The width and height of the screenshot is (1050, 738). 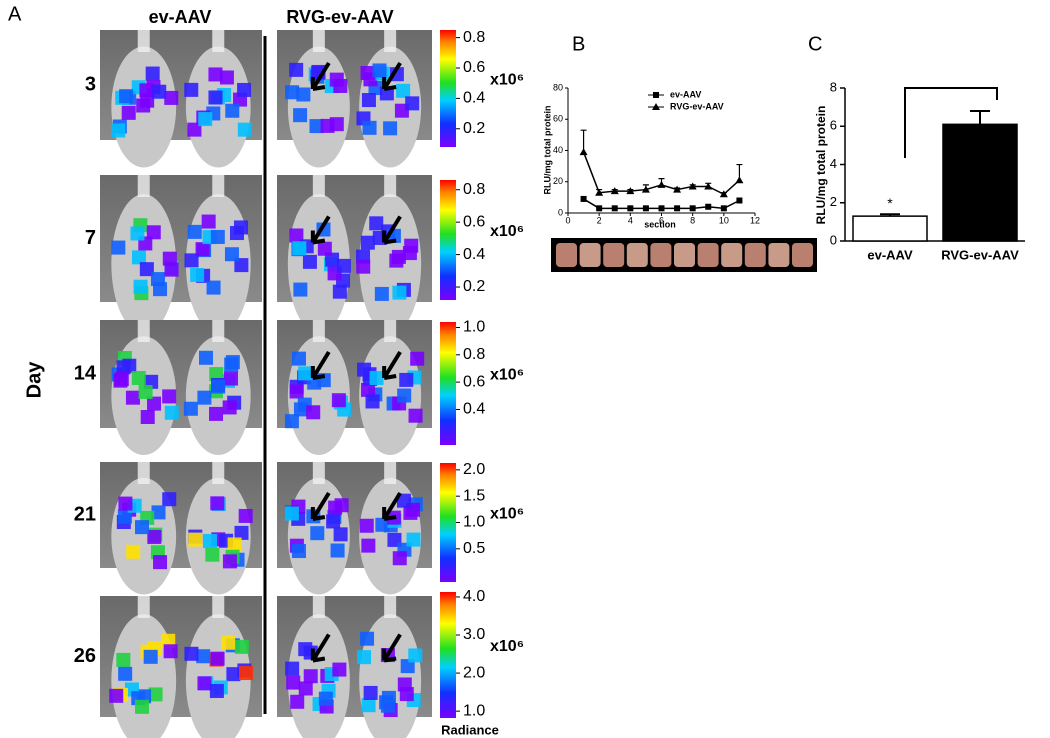 What do you see at coordinates (951, 122) in the screenshot?
I see `significance-bracket` at bounding box center [951, 122].